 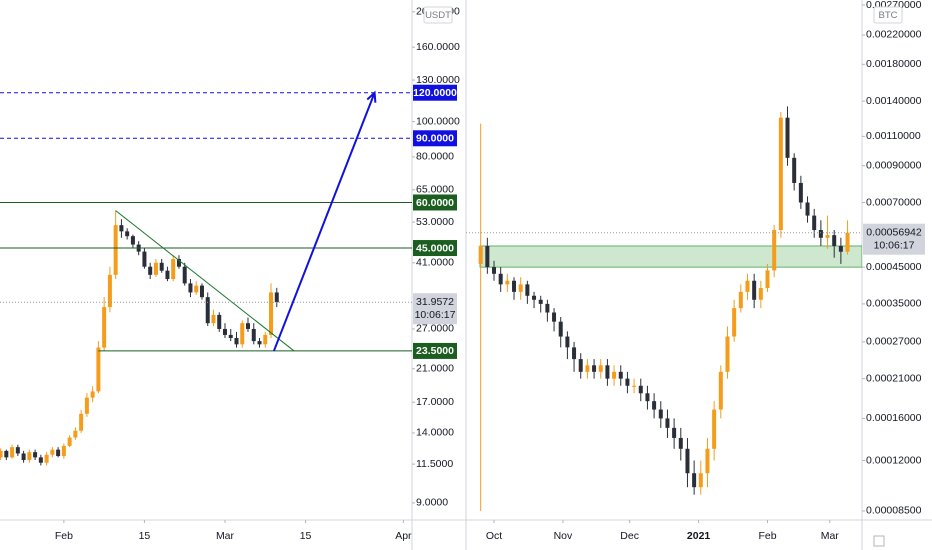 I want to click on y-tick-label: 0.00012000, so click(x=894, y=460).